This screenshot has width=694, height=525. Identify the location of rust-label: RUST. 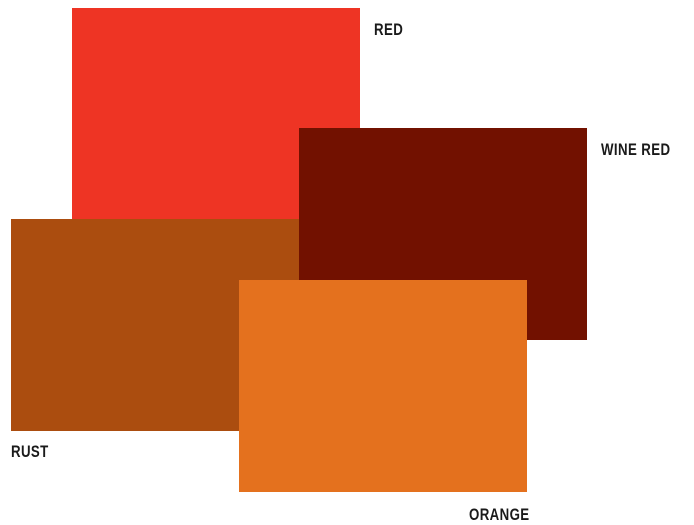
(30, 451).